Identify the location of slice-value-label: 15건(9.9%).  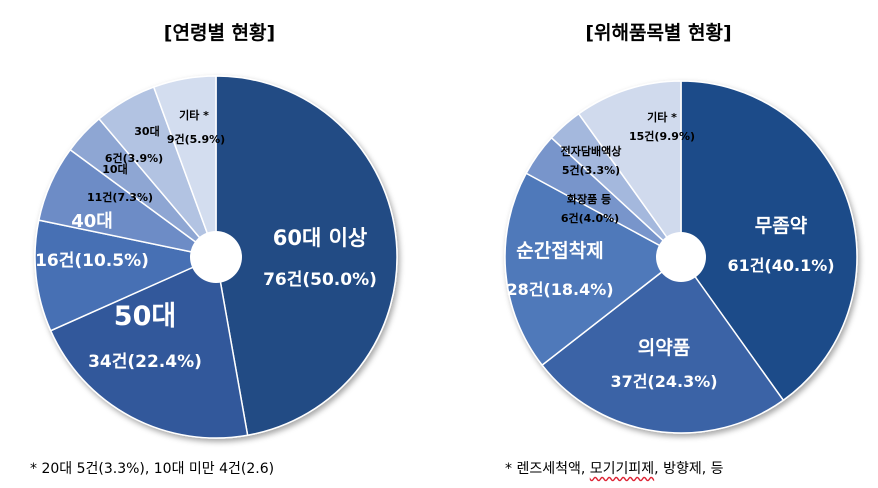
(662, 136).